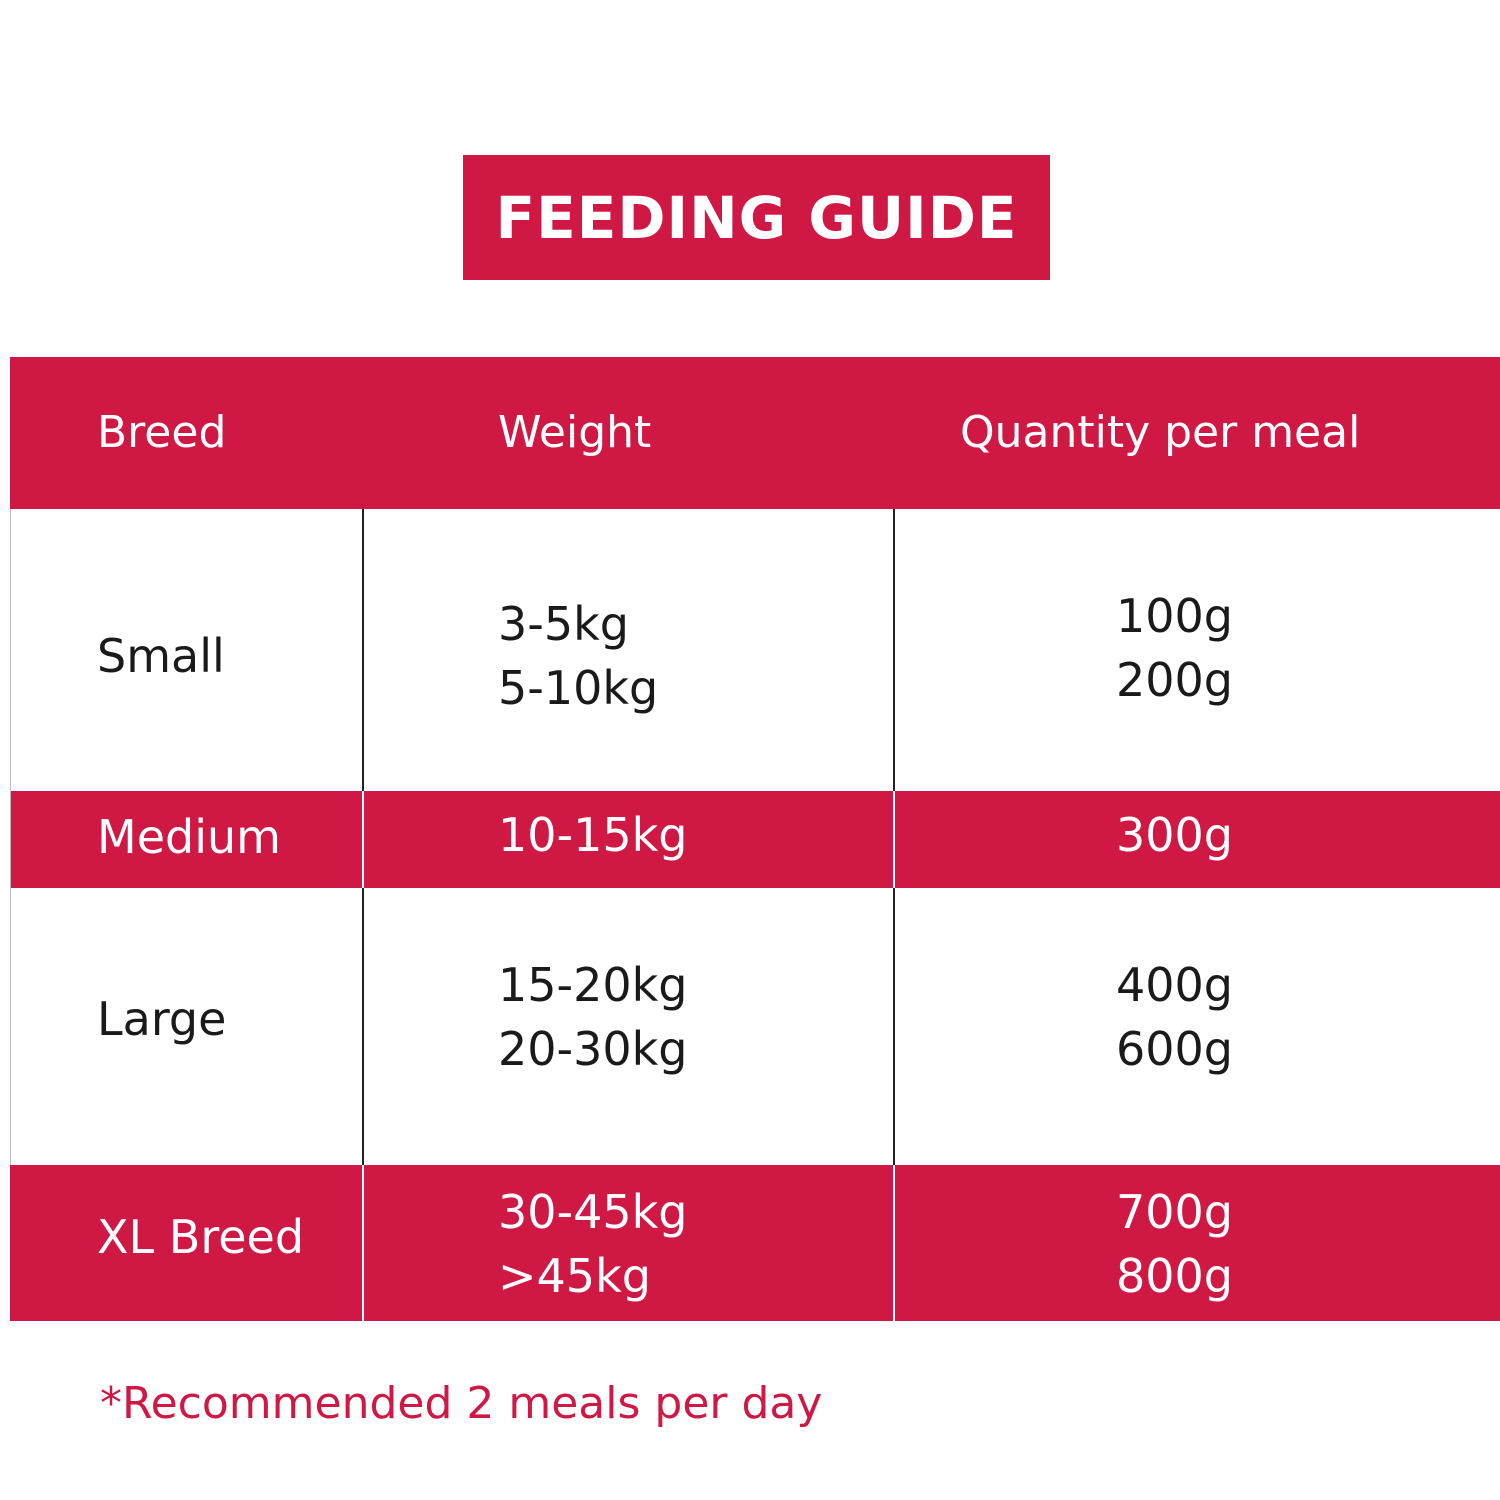 The width and height of the screenshot is (1500, 1500). Describe the element at coordinates (575, 432) in the screenshot. I see `header-weight: Weight` at that location.